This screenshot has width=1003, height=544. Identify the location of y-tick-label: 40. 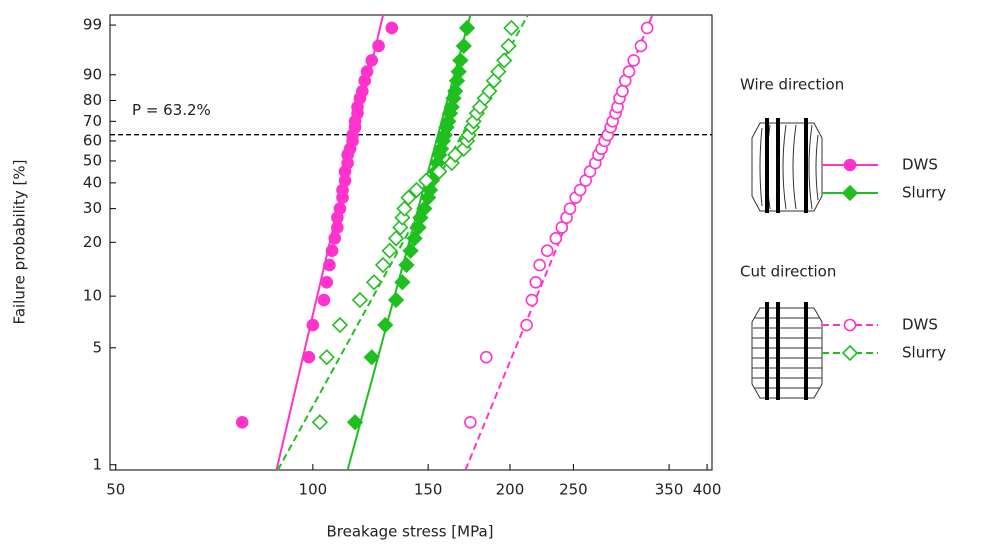
(92, 182).